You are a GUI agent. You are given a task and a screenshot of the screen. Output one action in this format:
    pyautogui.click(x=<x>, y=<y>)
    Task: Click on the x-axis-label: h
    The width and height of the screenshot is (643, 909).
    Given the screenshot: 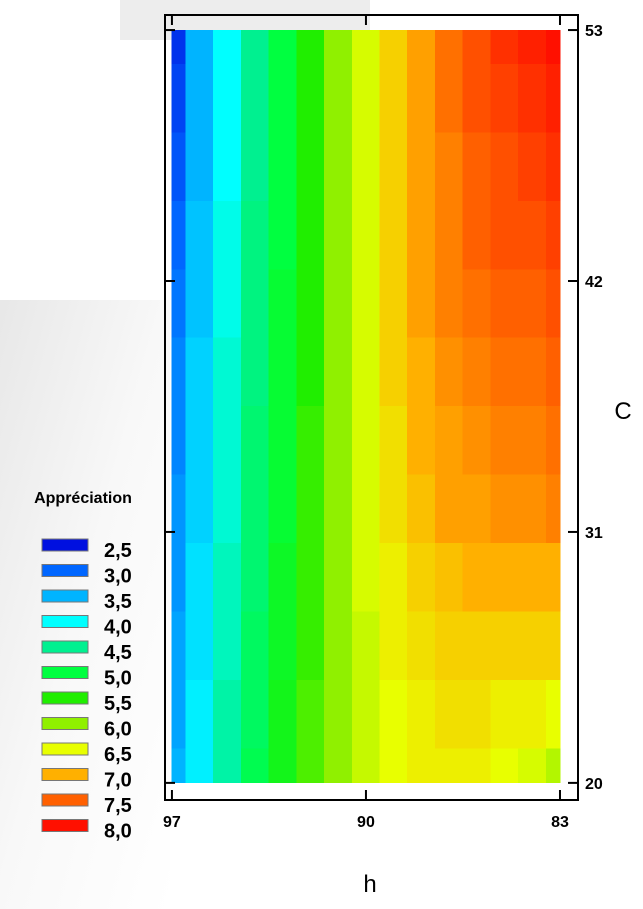 What is the action you would take?
    pyautogui.click(x=369, y=884)
    